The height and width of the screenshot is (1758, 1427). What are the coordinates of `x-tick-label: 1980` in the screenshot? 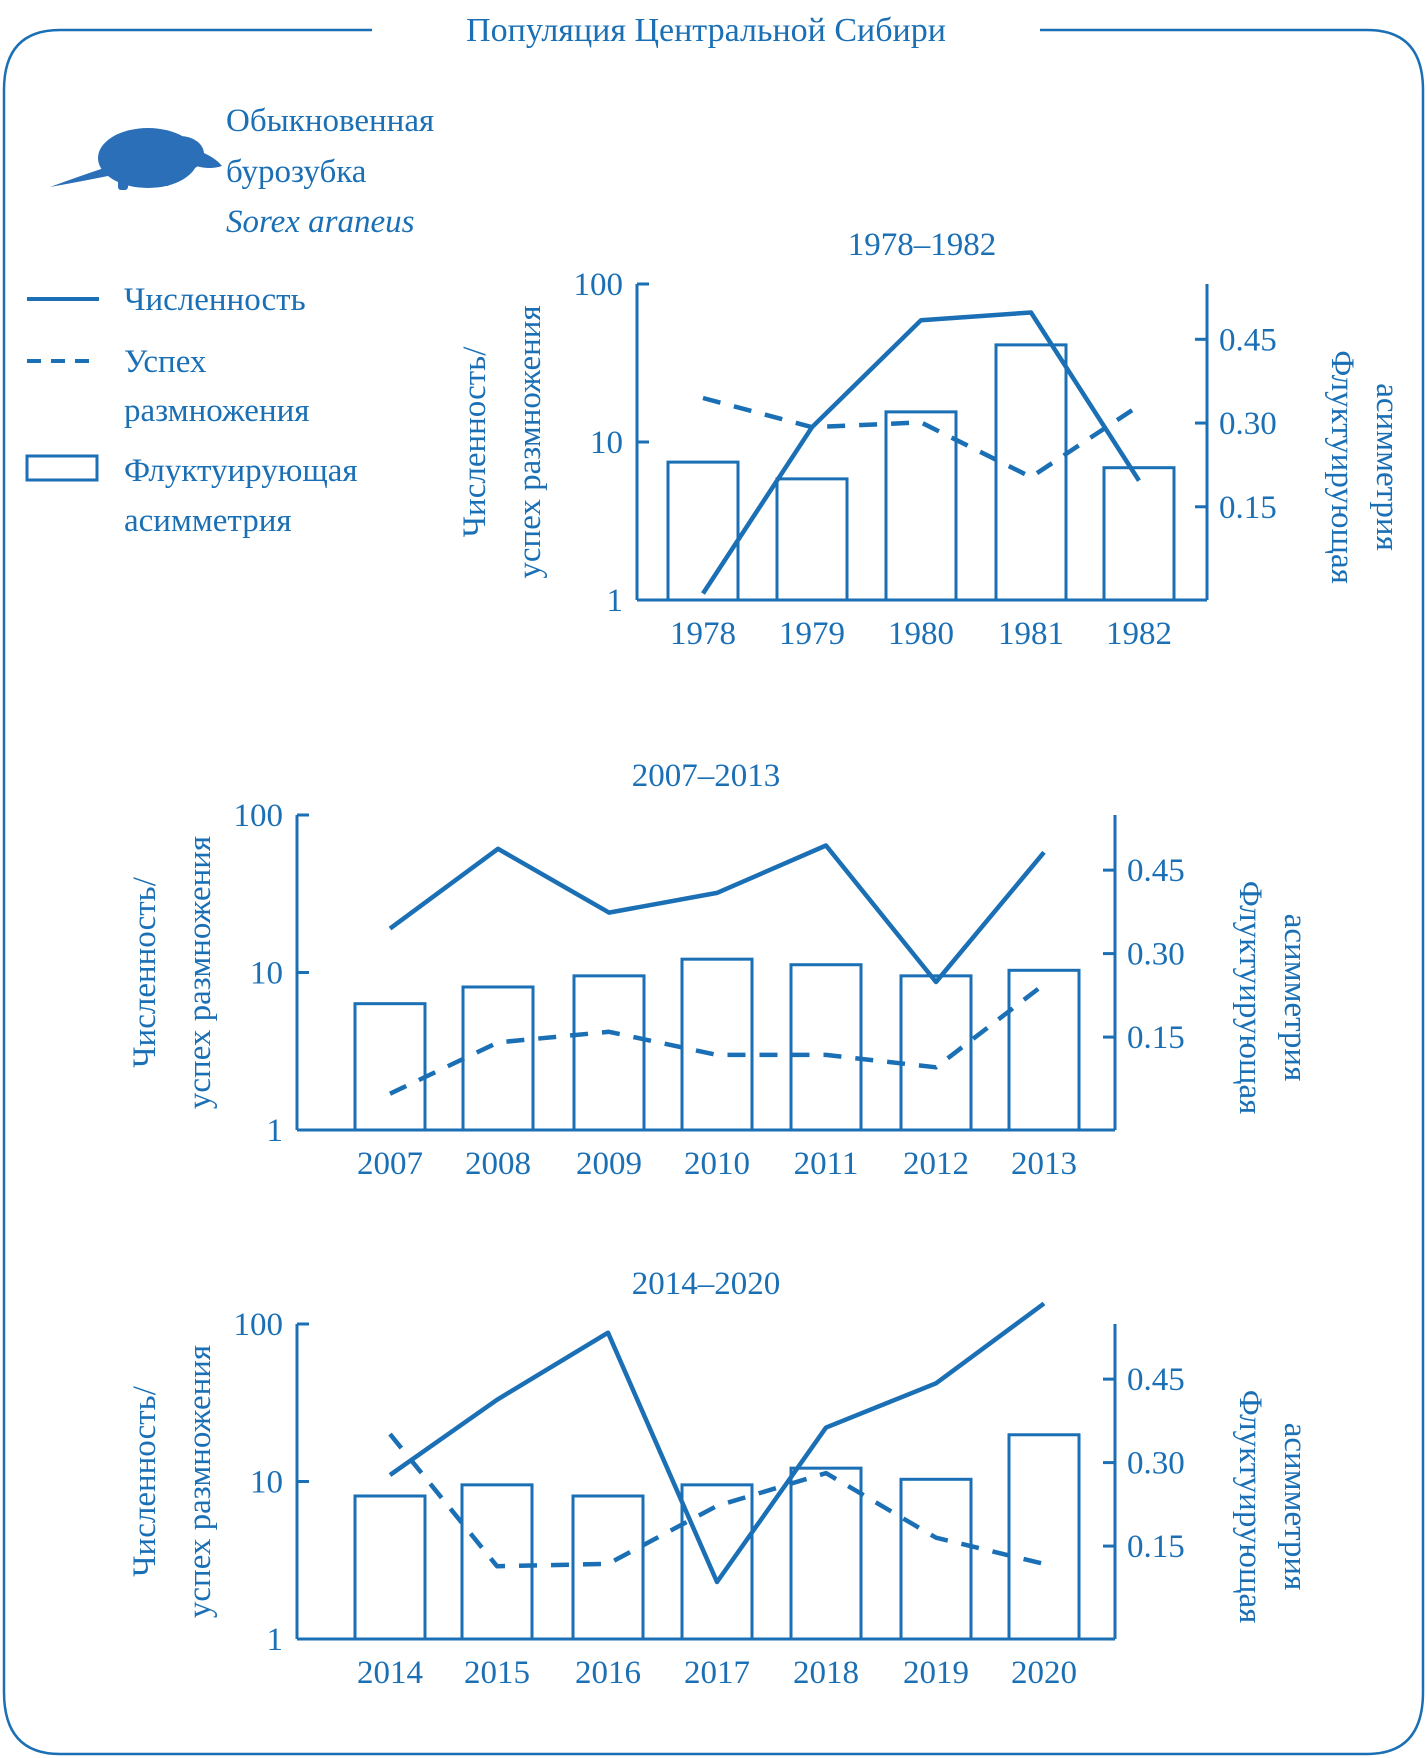 It's located at (921, 634).